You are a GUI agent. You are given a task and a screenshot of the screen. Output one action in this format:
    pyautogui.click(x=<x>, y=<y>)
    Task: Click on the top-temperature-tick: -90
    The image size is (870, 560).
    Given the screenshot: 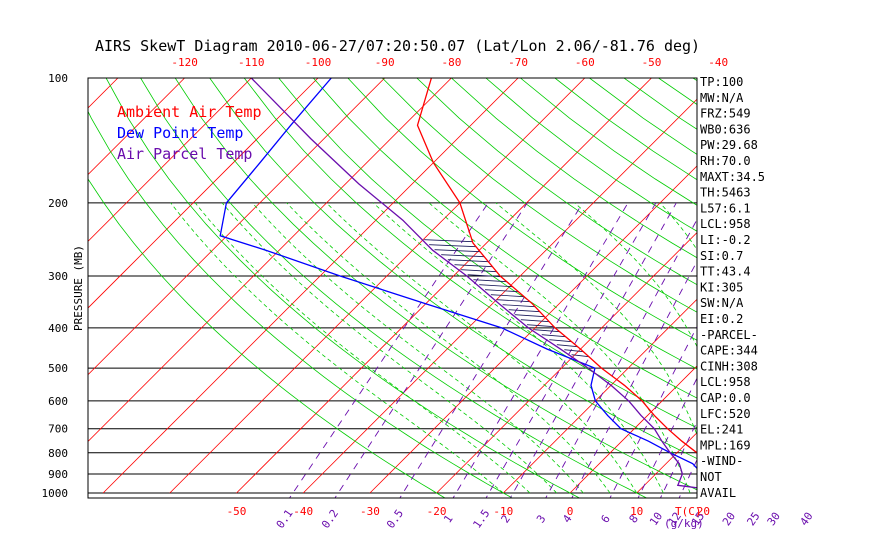 What is the action you would take?
    pyautogui.click(x=385, y=62)
    